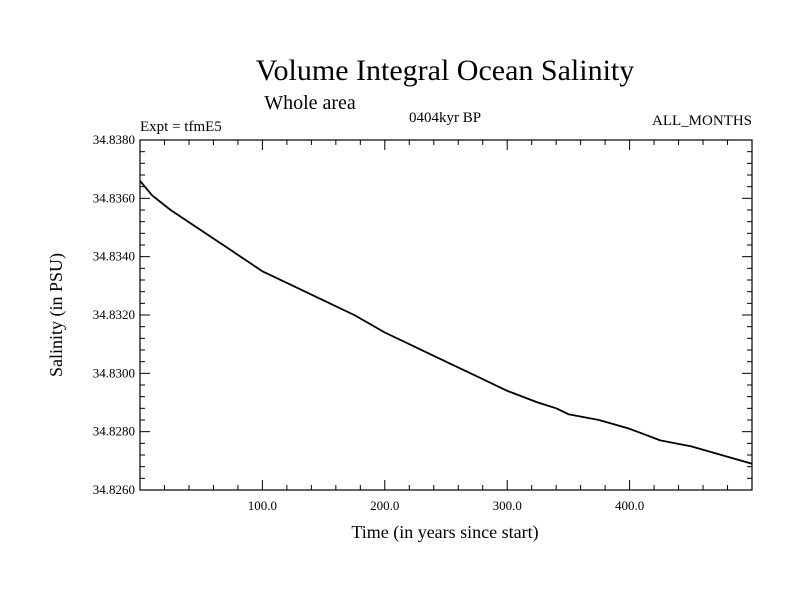  What do you see at coordinates (445, 70) in the screenshot?
I see `chart-title: Volume Integral Ocean Salinity` at bounding box center [445, 70].